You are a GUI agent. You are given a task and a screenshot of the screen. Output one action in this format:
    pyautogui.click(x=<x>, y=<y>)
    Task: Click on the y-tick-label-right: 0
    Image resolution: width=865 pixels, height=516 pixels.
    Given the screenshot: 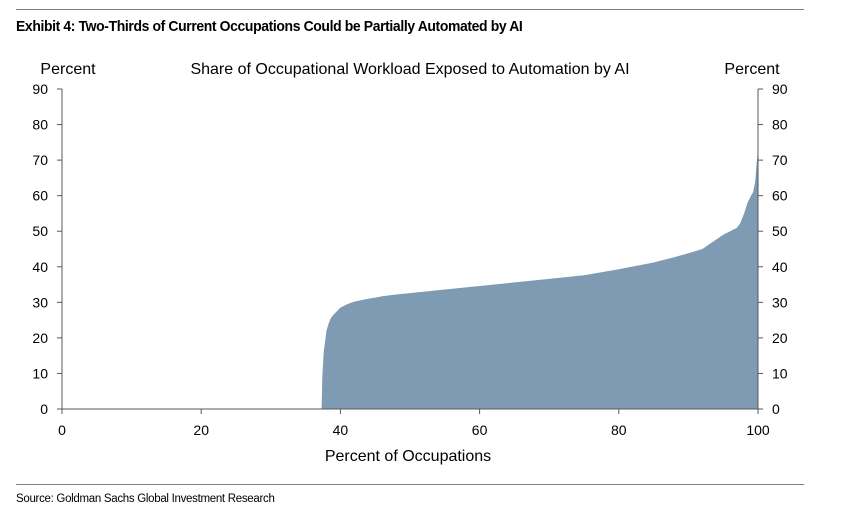 What is the action you would take?
    pyautogui.click(x=776, y=409)
    